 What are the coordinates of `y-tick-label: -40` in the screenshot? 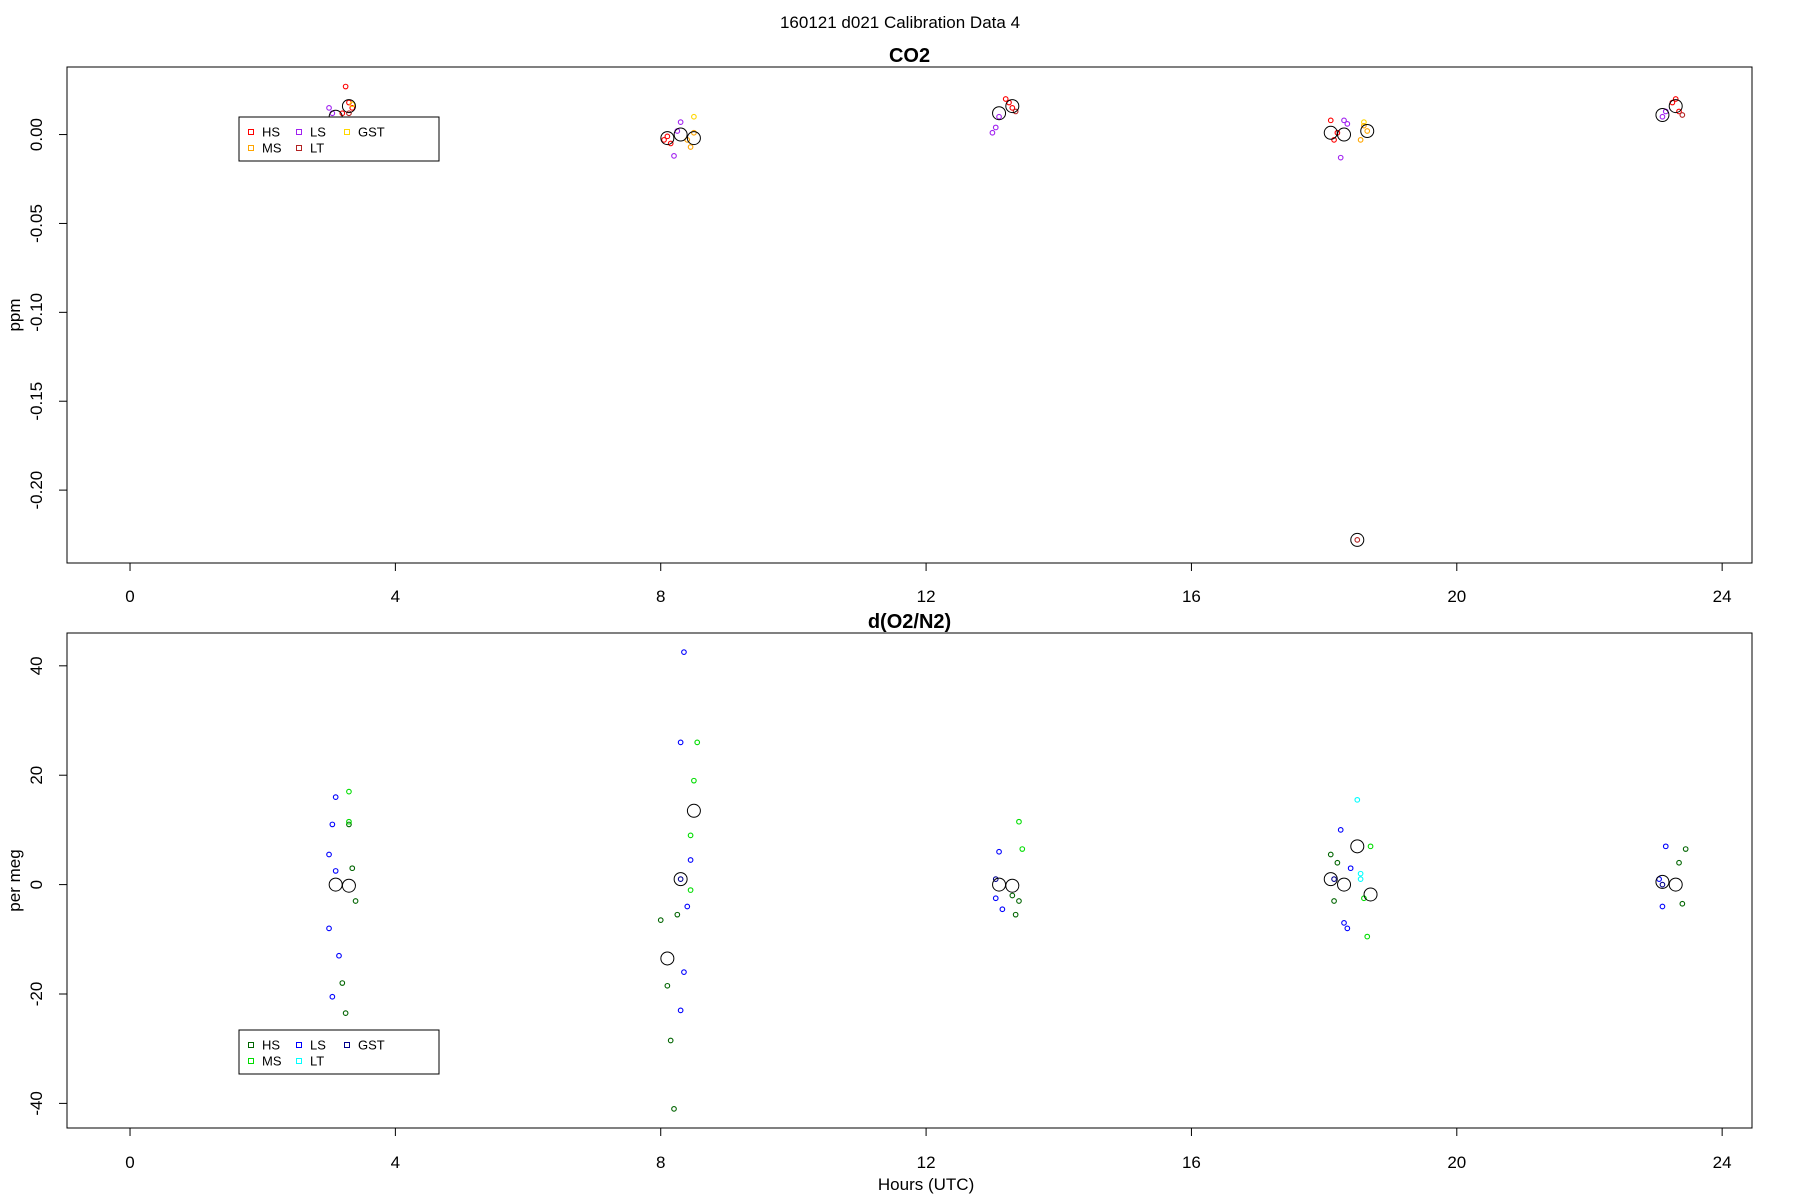 It's located at (36, 1103).